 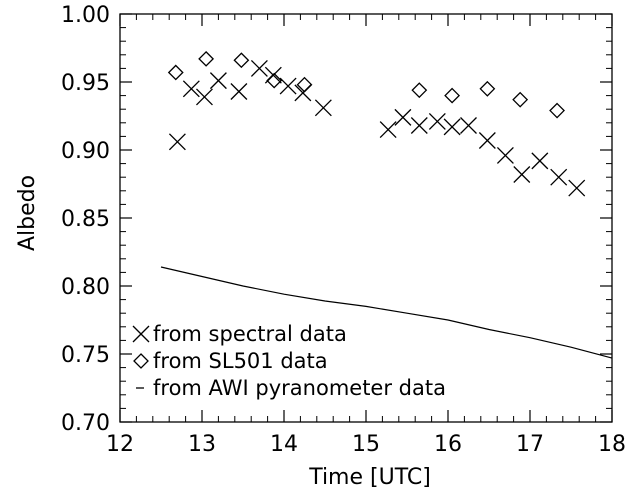 I want to click on y-tick-label: 0.90, so click(x=85, y=151).